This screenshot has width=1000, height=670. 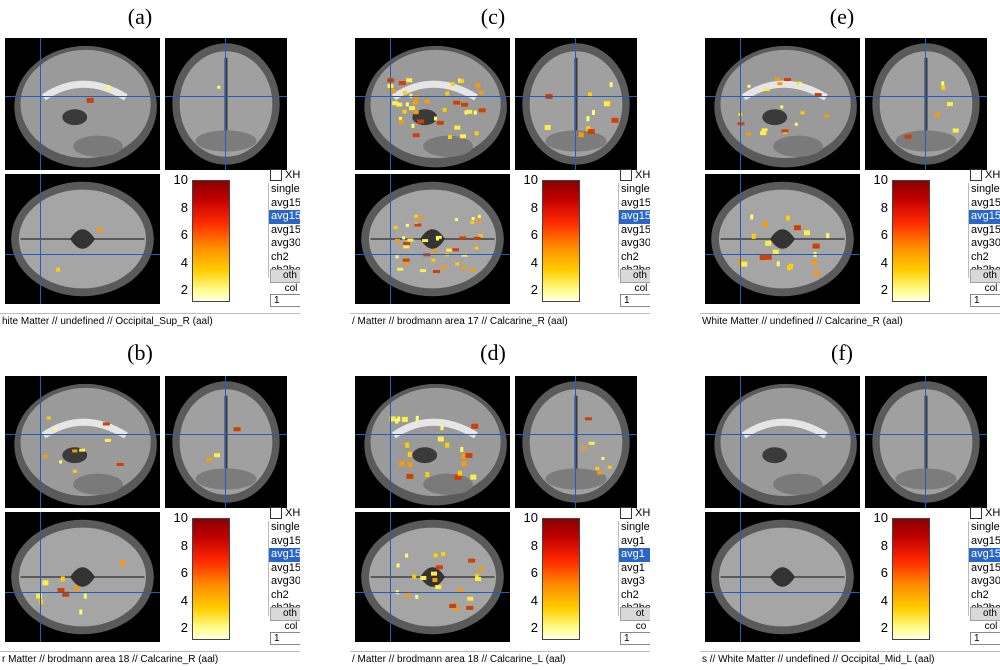 I want to click on color-label: col, so click(x=641, y=288).